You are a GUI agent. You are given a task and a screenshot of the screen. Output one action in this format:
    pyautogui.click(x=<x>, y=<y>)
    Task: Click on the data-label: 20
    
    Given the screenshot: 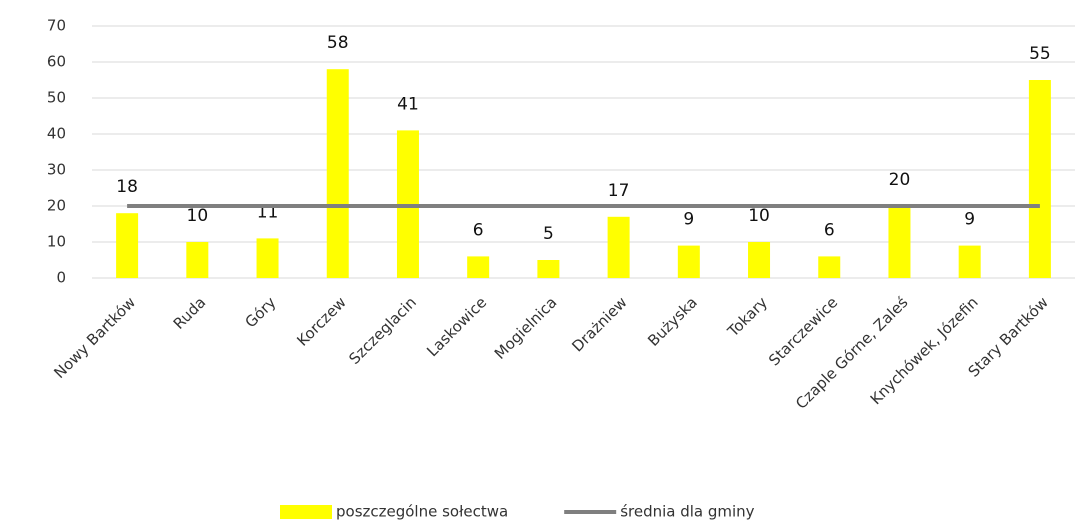 What is the action you would take?
    pyautogui.click(x=900, y=180)
    